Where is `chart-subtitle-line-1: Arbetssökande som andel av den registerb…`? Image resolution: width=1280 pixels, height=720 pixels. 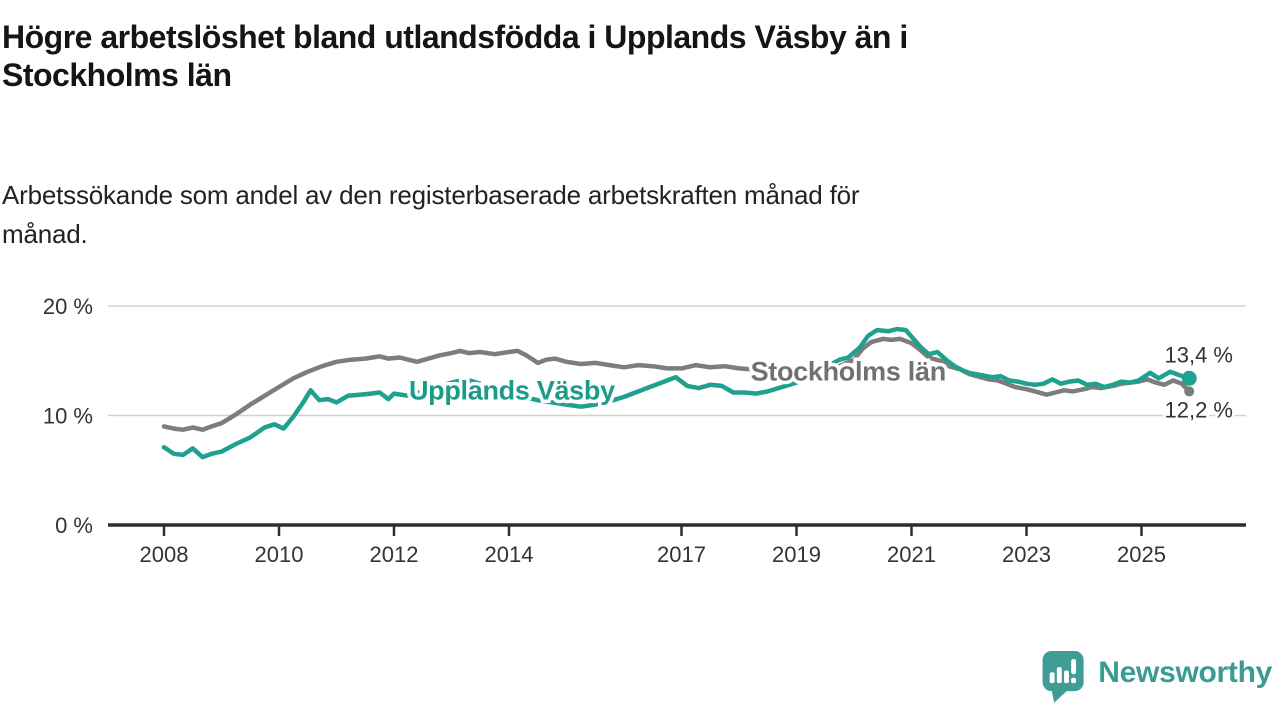 chart-subtitle-line-1: Arbetssökande som andel av den registerb… is located at coordinates (431, 195).